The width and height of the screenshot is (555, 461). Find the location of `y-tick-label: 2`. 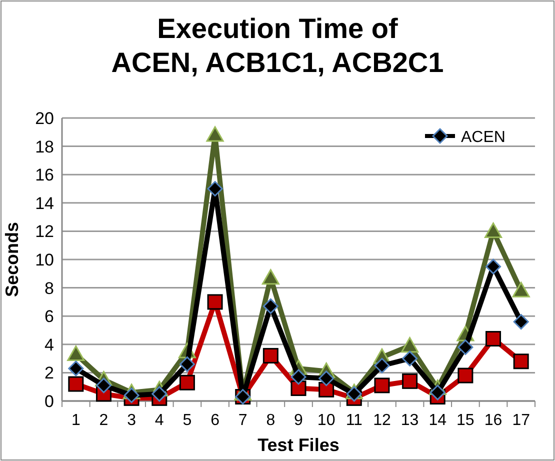

y-tick-label: 2 is located at coordinates (49, 373).